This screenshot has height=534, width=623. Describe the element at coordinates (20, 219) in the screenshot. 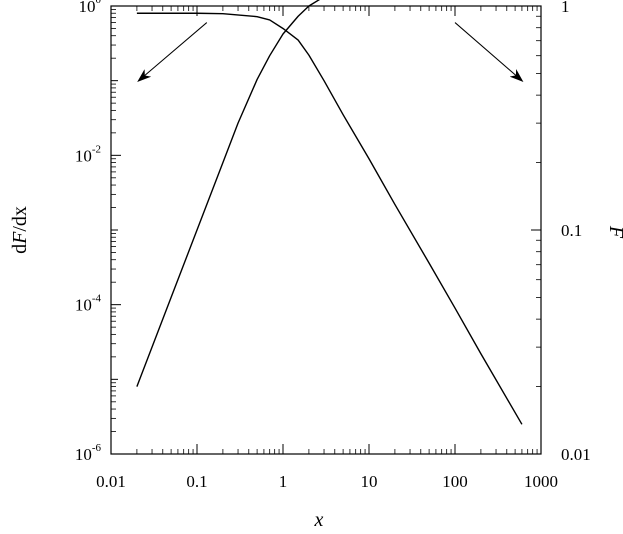

I see `y-left-title-rest: /dx` at that location.